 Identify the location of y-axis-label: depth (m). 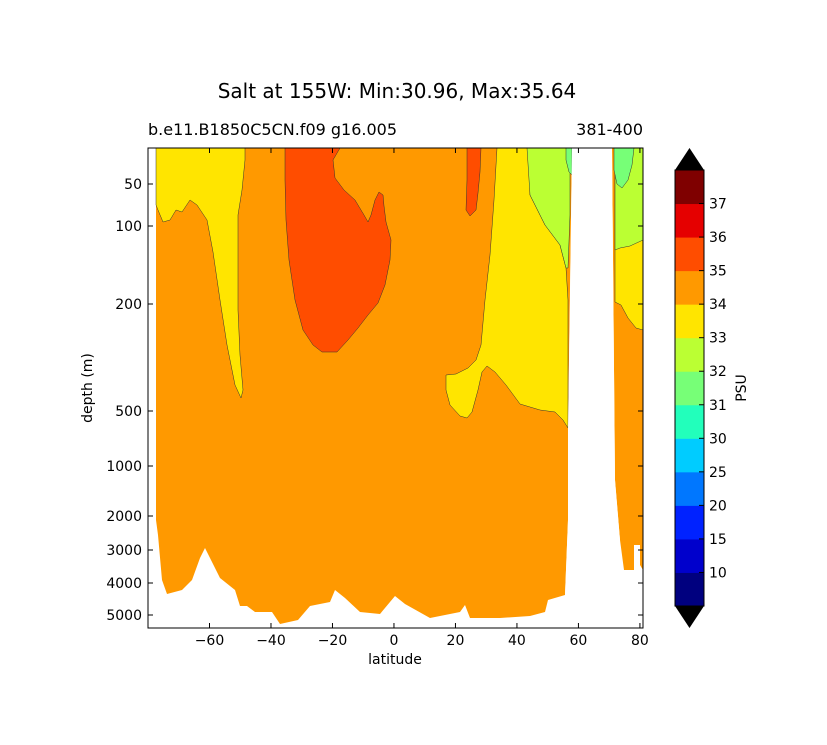
(88, 388).